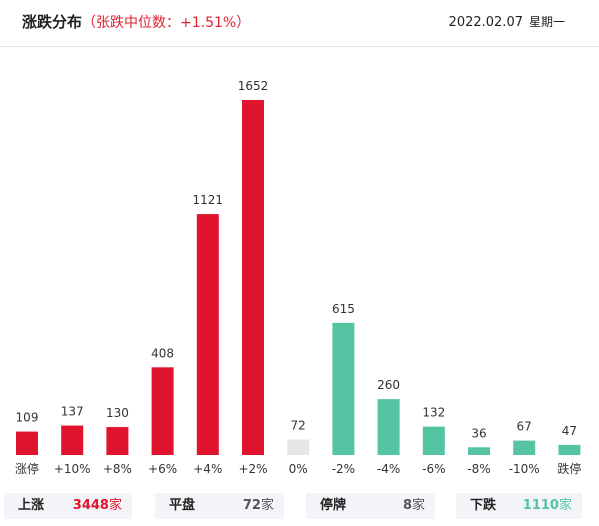 The width and height of the screenshot is (599, 526). What do you see at coordinates (219, 506) in the screenshot?
I see `summary-flat: 平盘 72家` at bounding box center [219, 506].